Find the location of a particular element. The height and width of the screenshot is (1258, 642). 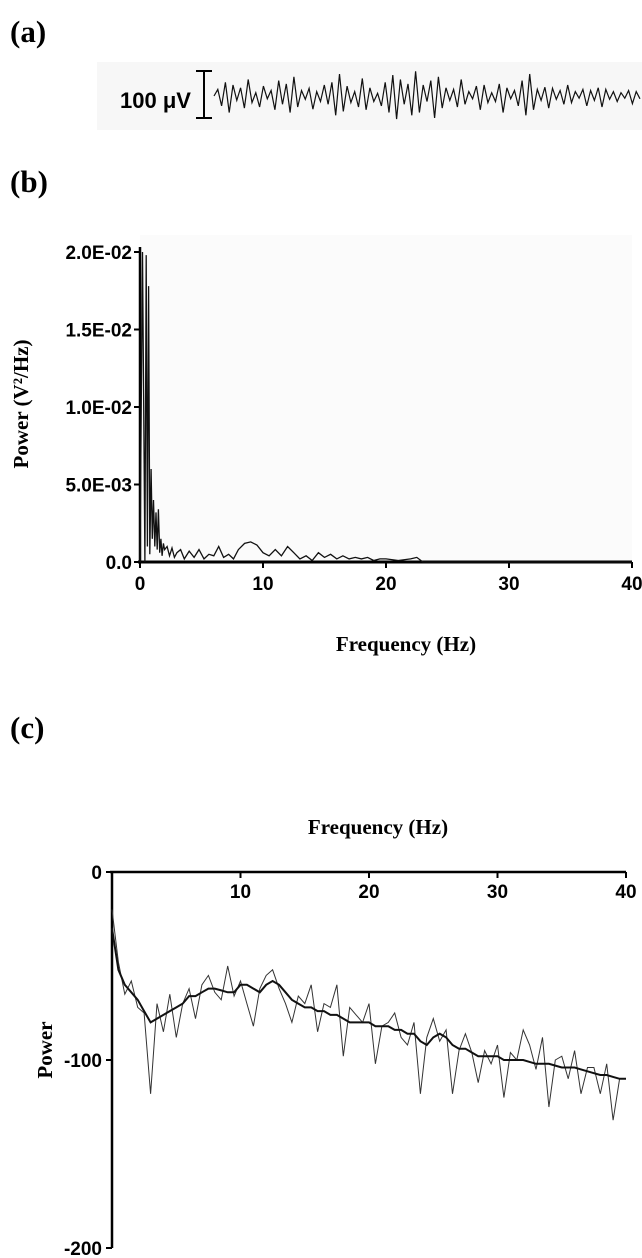

panel-c-y-tick-label: -200 is located at coordinates (83, 1248).